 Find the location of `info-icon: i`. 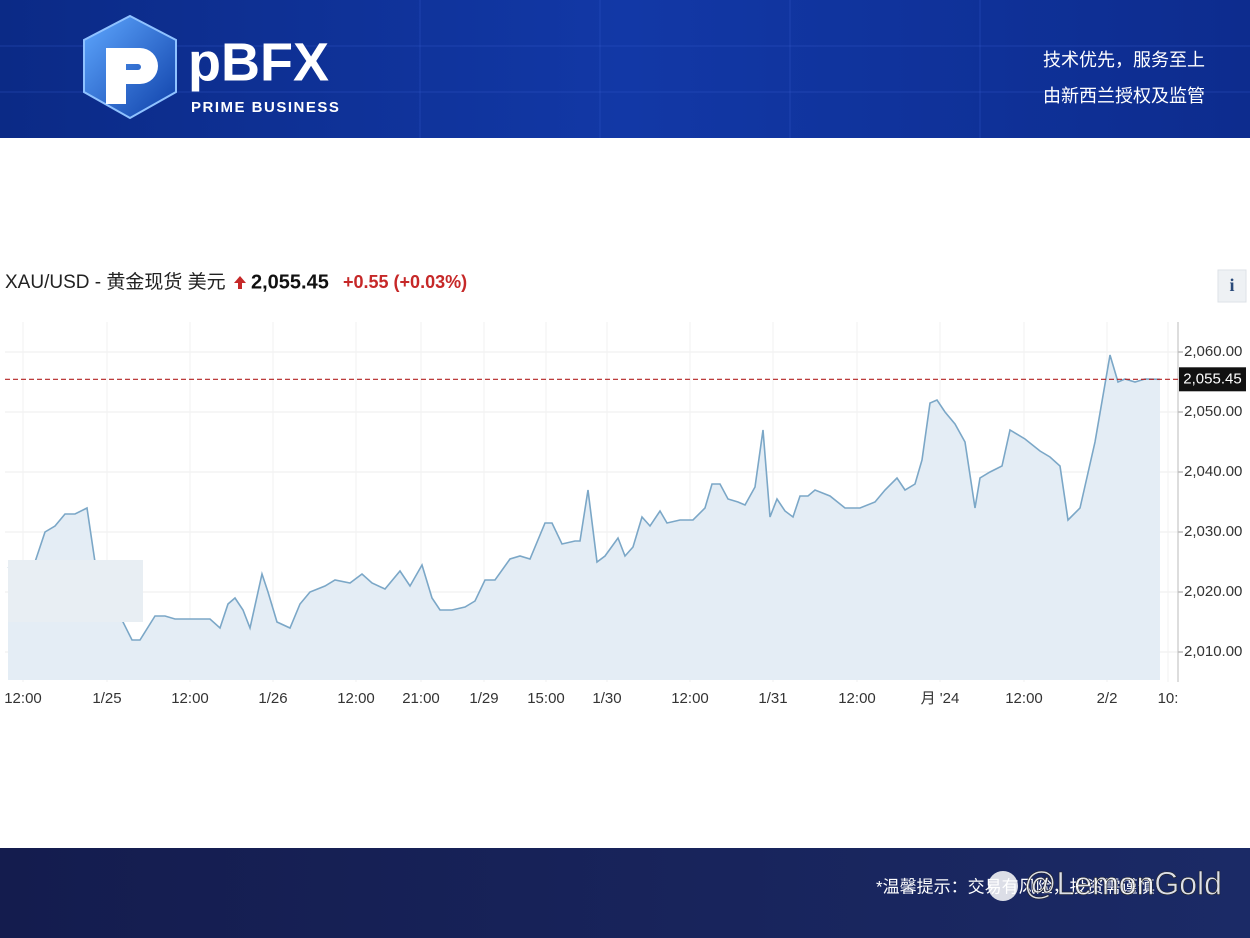

info-icon: i is located at coordinates (1231, 285).